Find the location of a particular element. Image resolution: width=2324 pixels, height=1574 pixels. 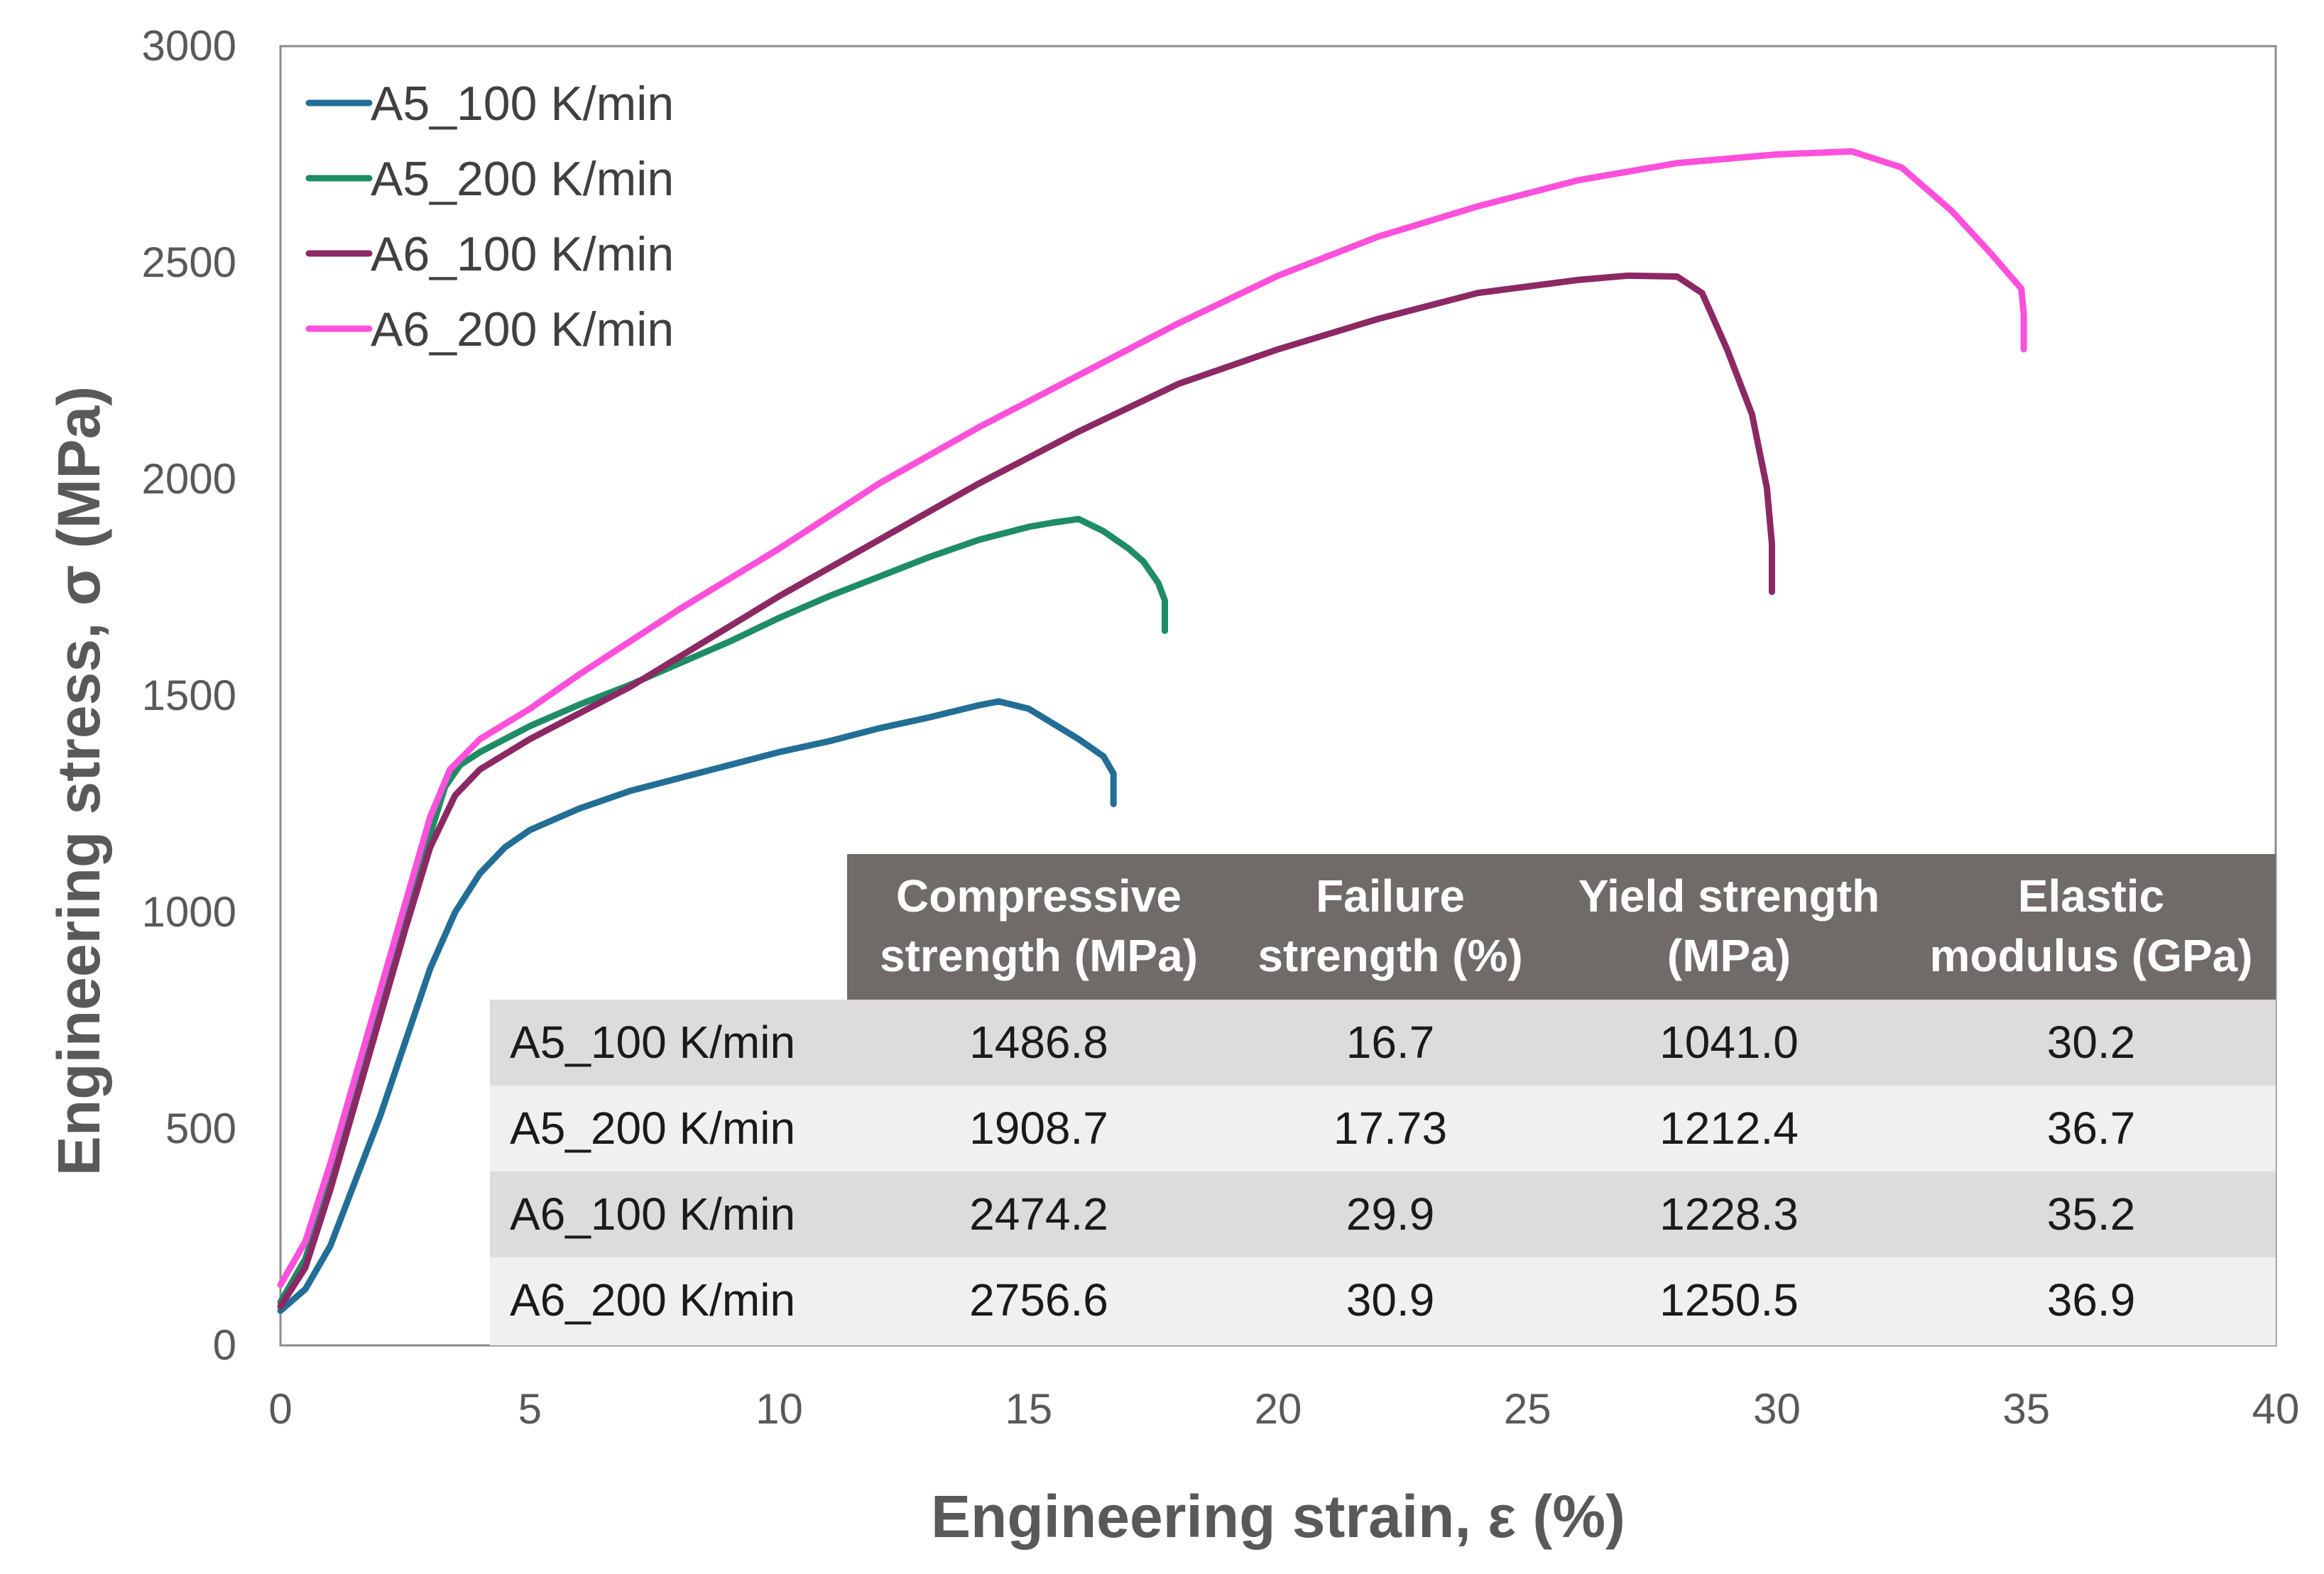

y-tick-label: 0 is located at coordinates (224, 1345).